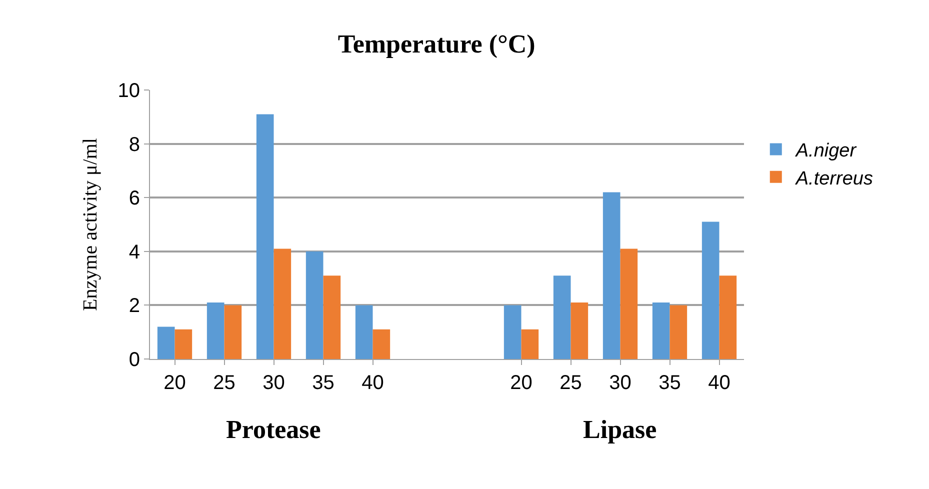 The width and height of the screenshot is (929, 489). I want to click on y-axis-title: Enzyme activity μ/ml, so click(90, 224).